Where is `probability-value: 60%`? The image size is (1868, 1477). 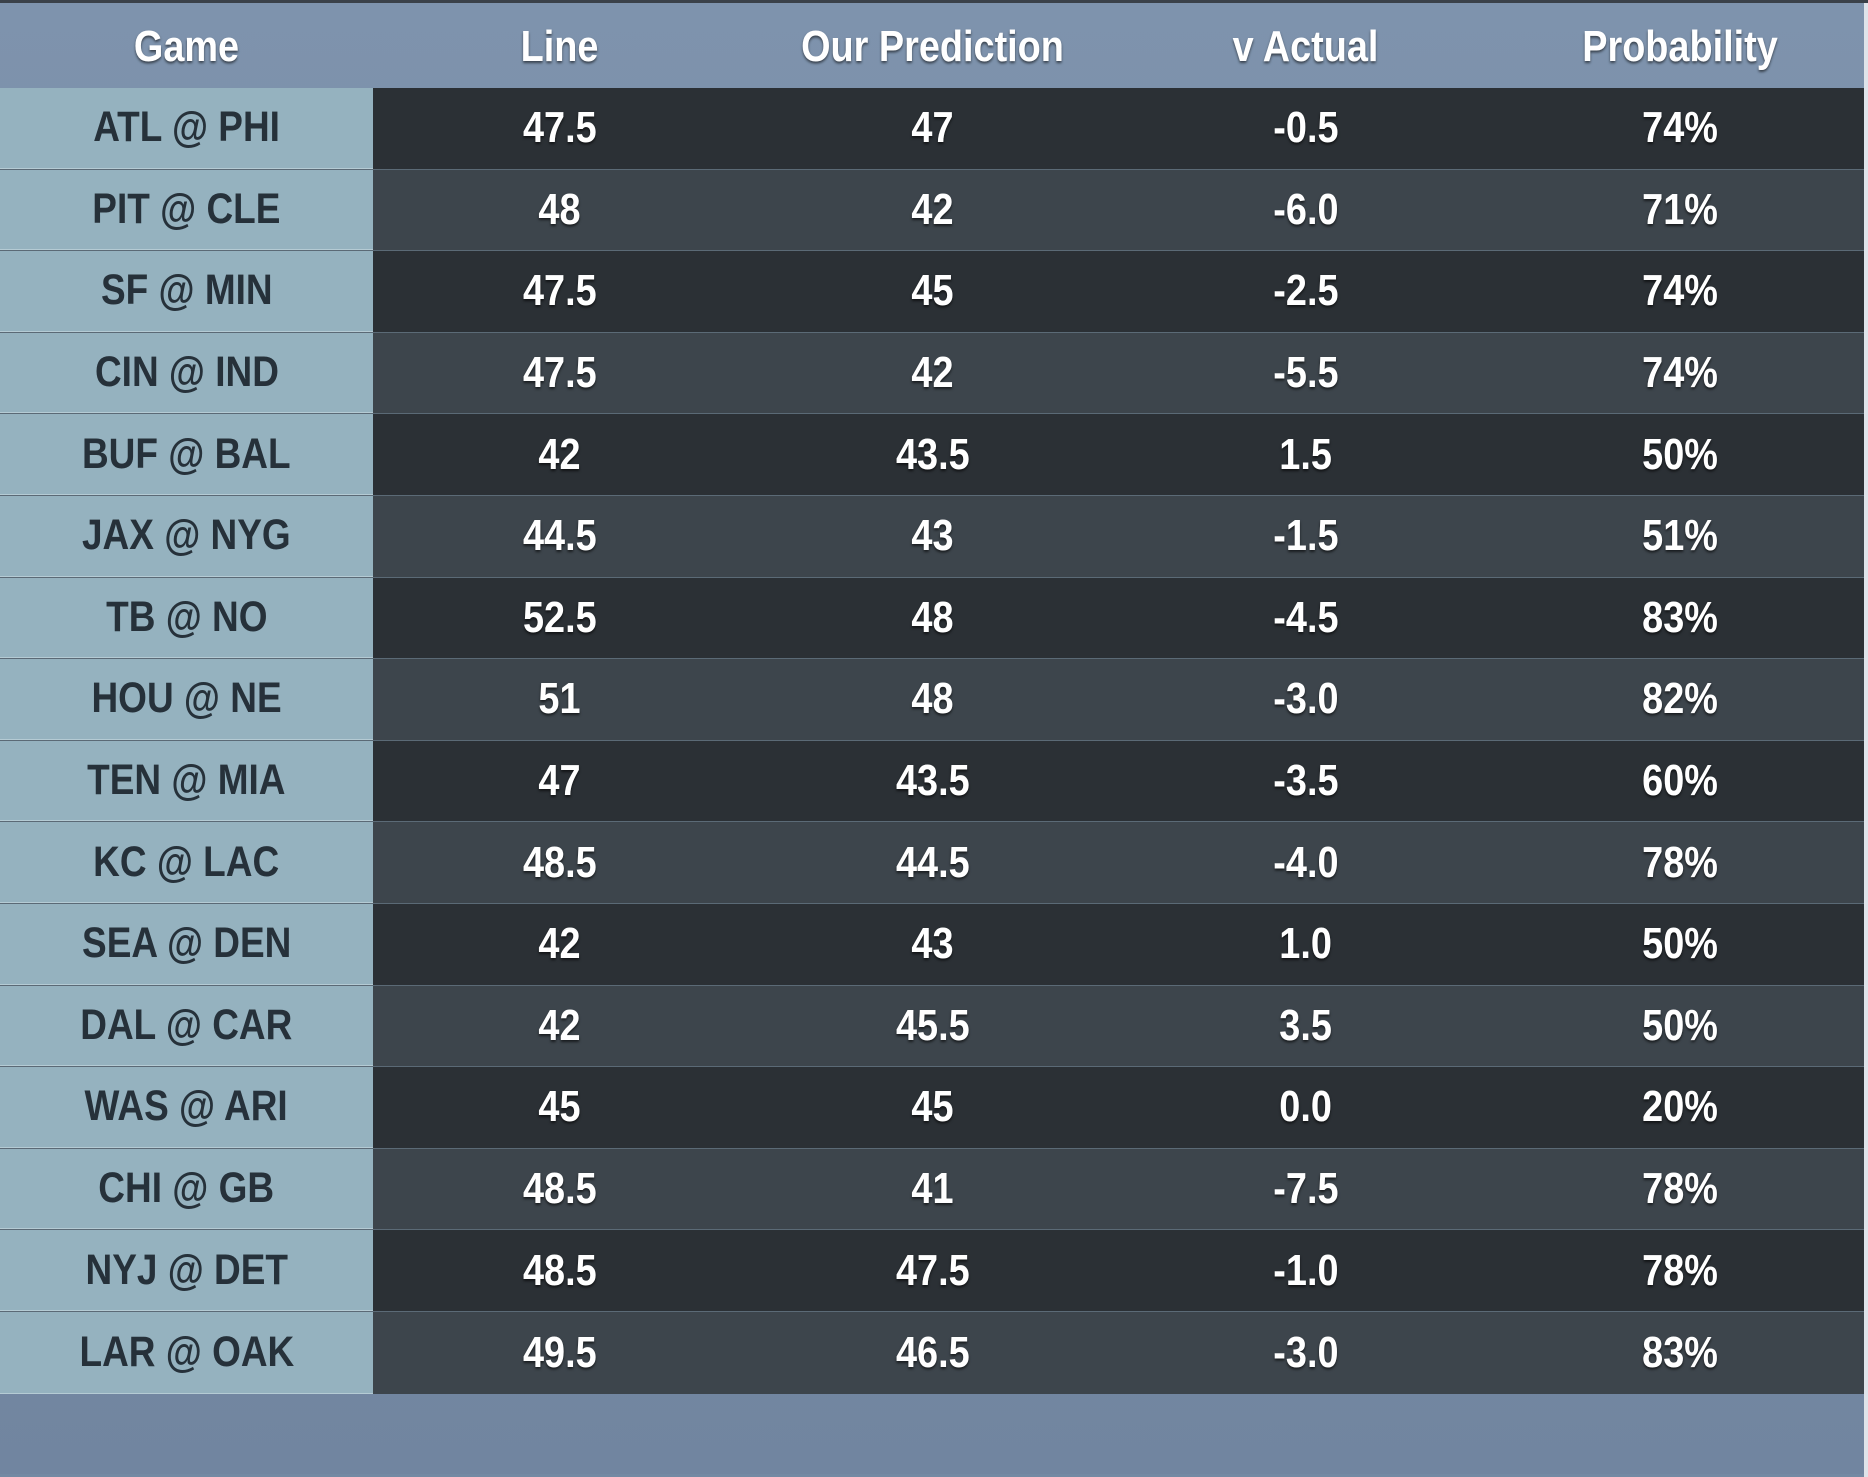 probability-value: 60% is located at coordinates (1680, 781).